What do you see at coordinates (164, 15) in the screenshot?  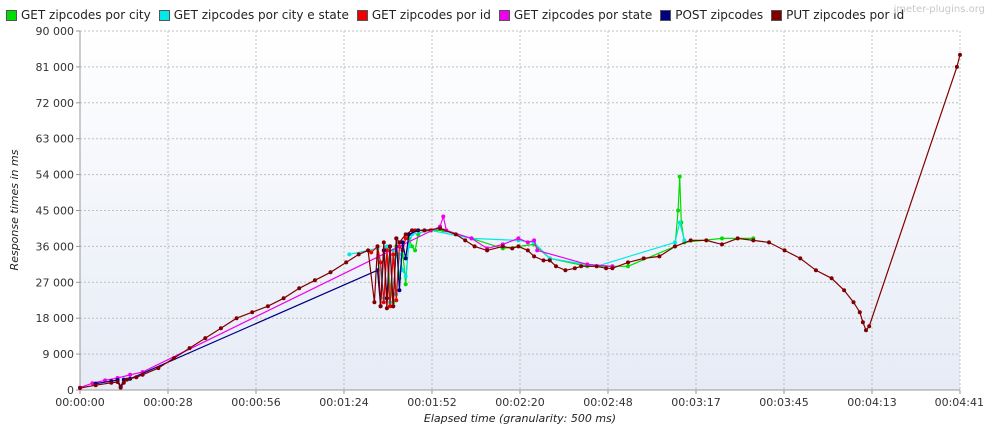 I see `legend-swatch` at bounding box center [164, 15].